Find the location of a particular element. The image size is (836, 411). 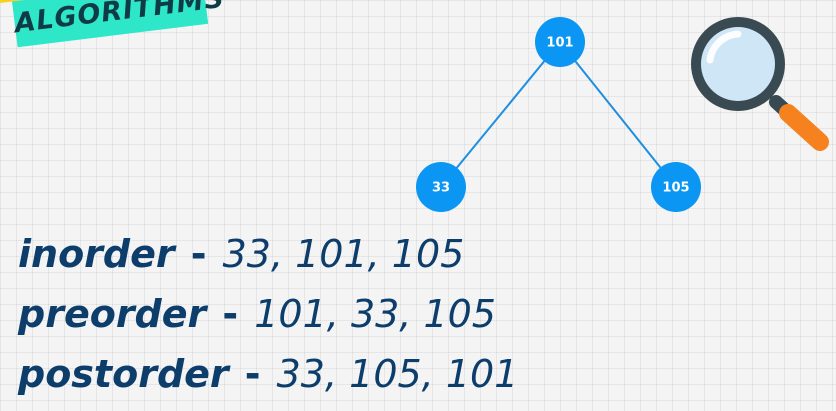

traversal-postorder: postorder - 33, 105, 101 is located at coordinates (268, 374).